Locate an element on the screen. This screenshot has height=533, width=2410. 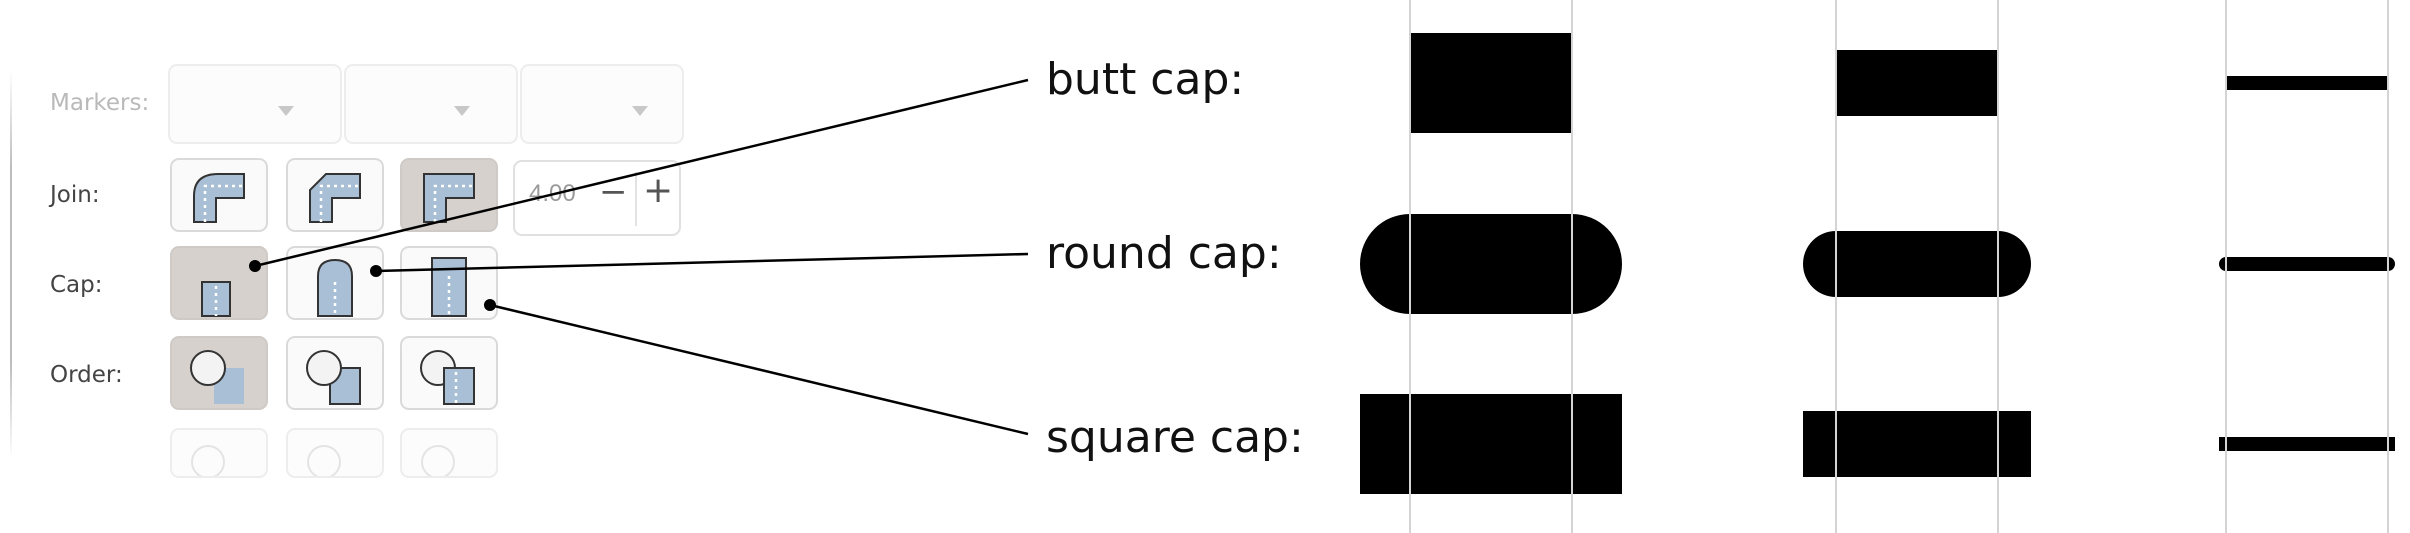
order-label: Order: is located at coordinates (86, 375).